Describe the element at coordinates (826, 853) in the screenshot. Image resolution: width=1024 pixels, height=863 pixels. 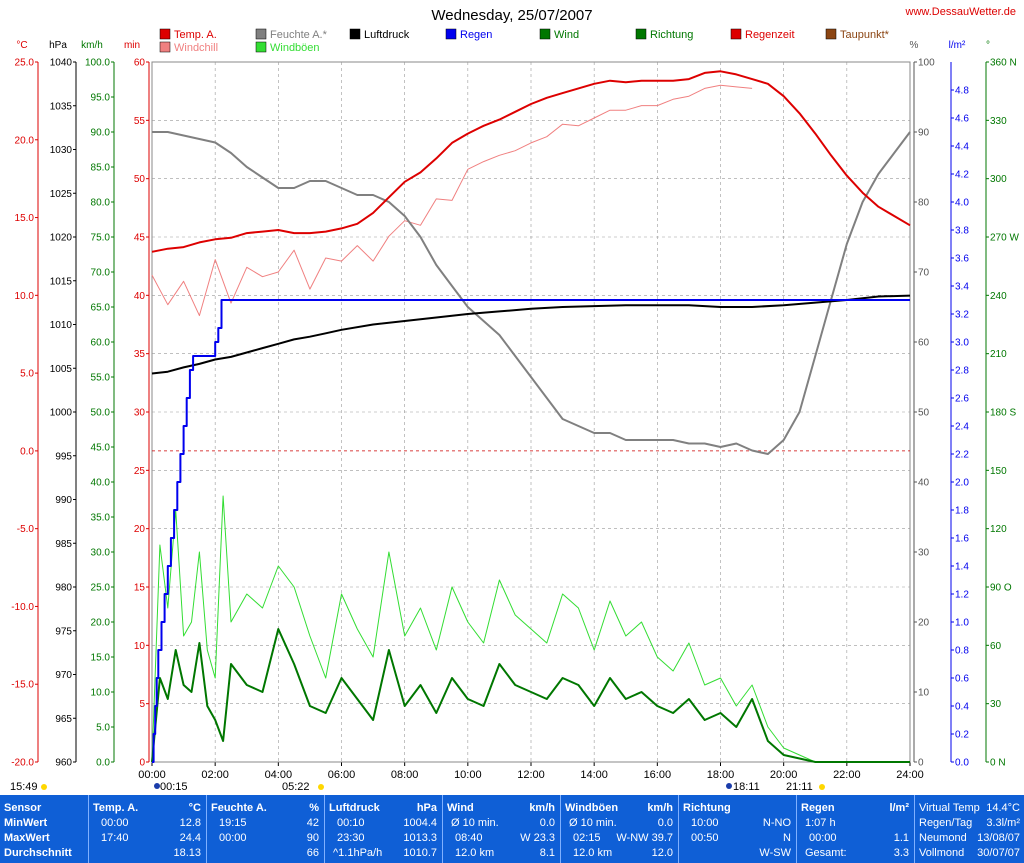
I see `rain-total-label: Gesamt:` at that location.